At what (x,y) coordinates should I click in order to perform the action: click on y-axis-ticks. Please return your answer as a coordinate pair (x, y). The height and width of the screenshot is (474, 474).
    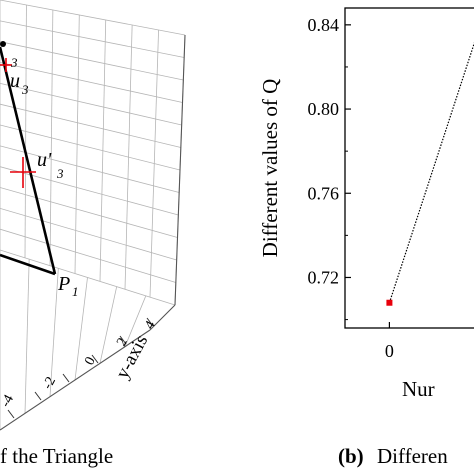
    Looking at the image, I should click on (80, 368).